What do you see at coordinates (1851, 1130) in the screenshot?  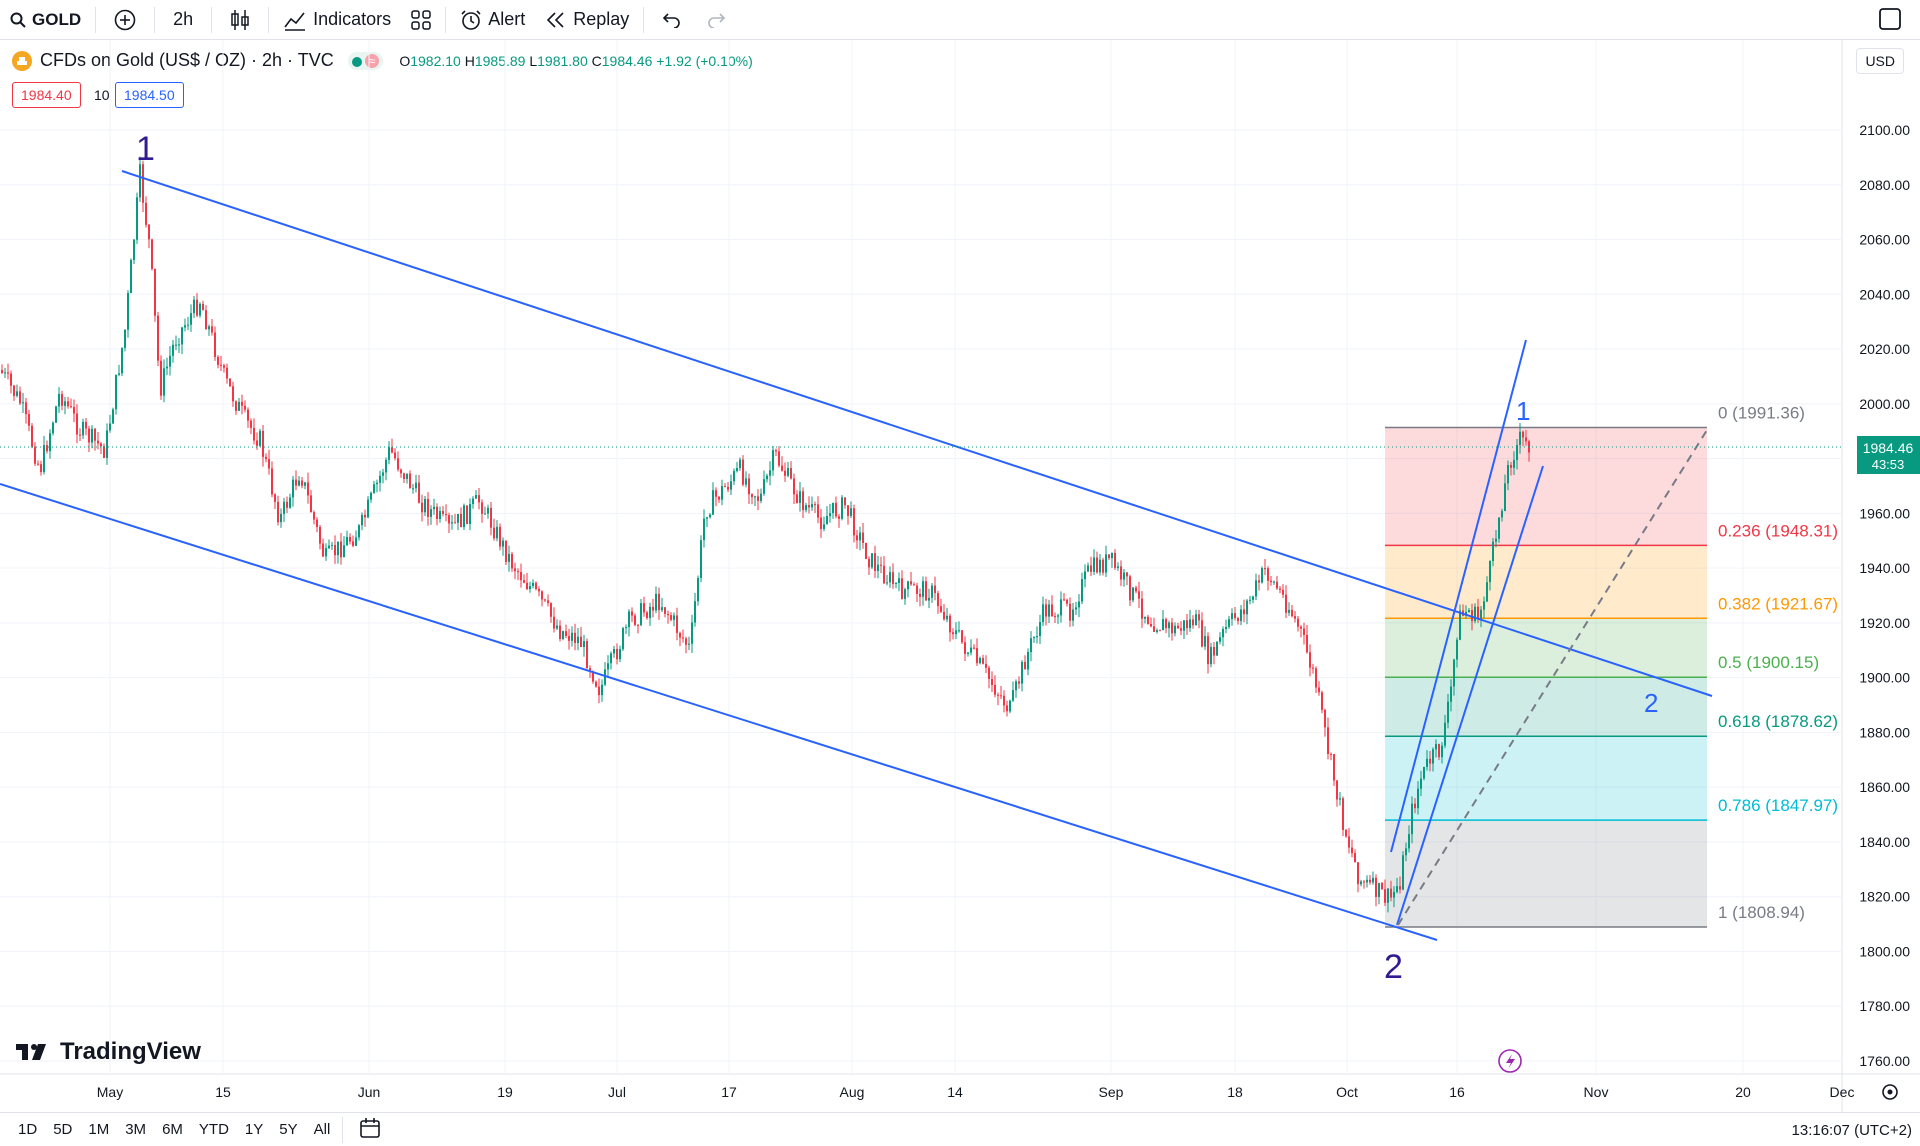 I see `clock-timezone: 13:16:07 (UTC+2)` at bounding box center [1851, 1130].